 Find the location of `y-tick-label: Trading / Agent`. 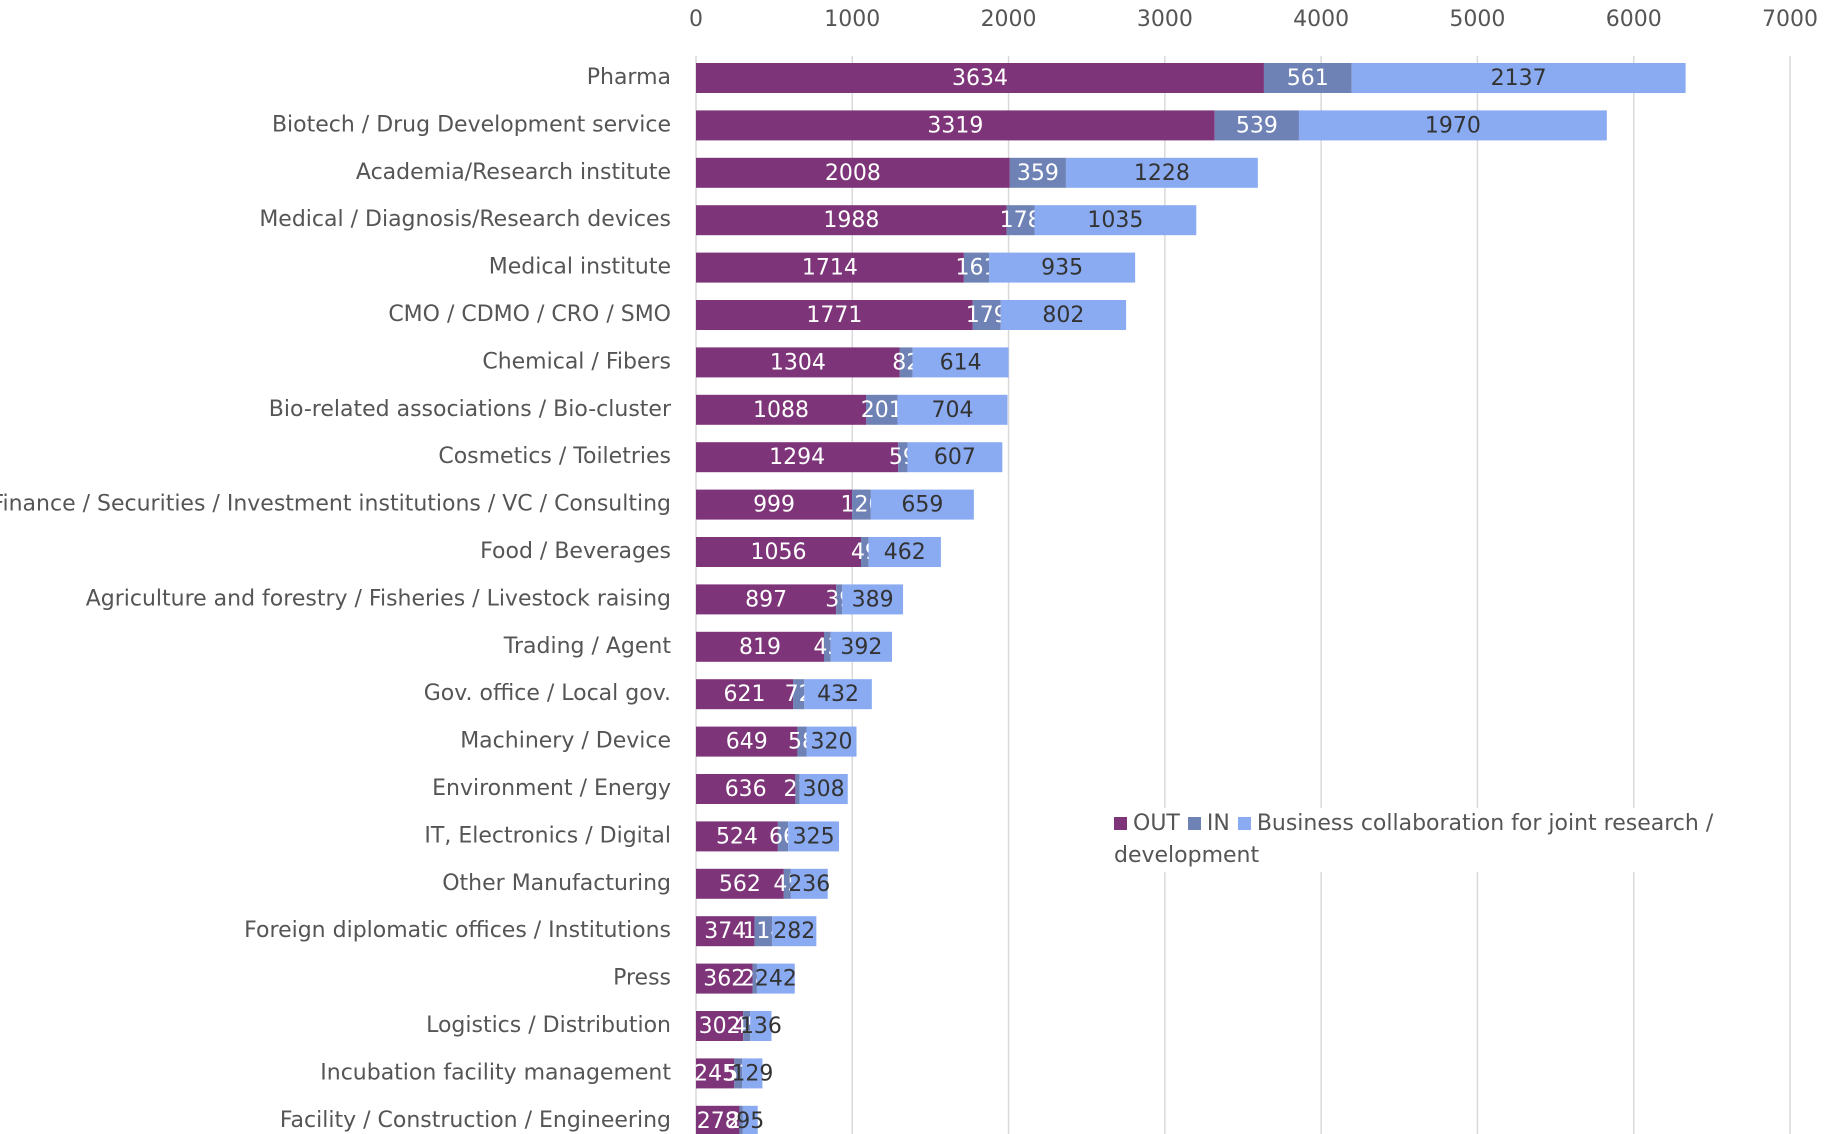

y-tick-label: Trading / Agent is located at coordinates (587, 646).